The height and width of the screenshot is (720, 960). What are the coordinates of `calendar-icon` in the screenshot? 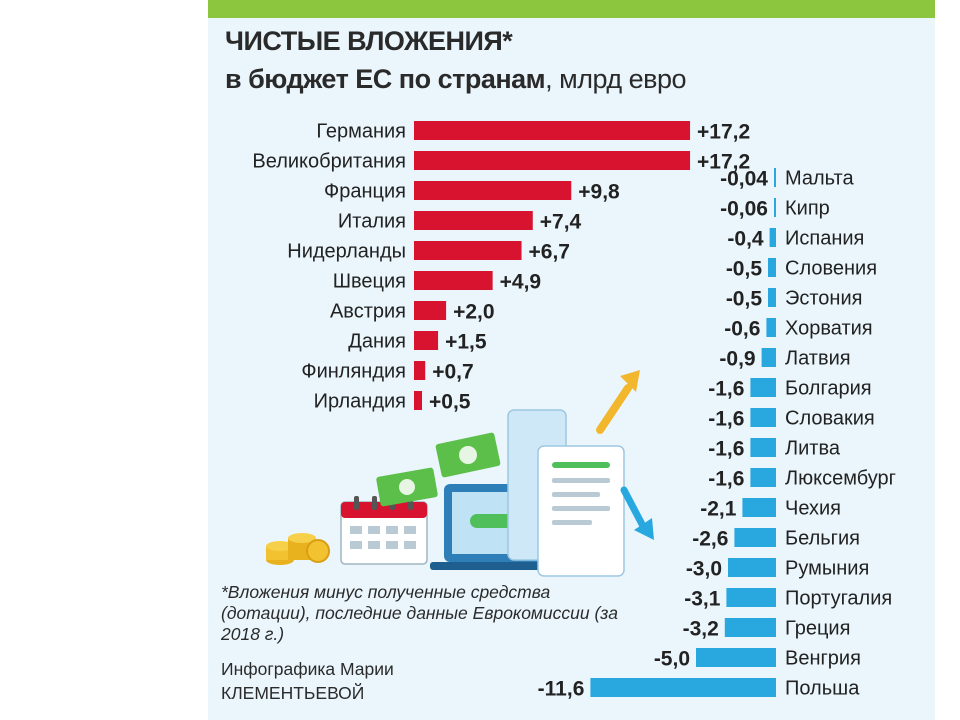 It's located at (384, 530).